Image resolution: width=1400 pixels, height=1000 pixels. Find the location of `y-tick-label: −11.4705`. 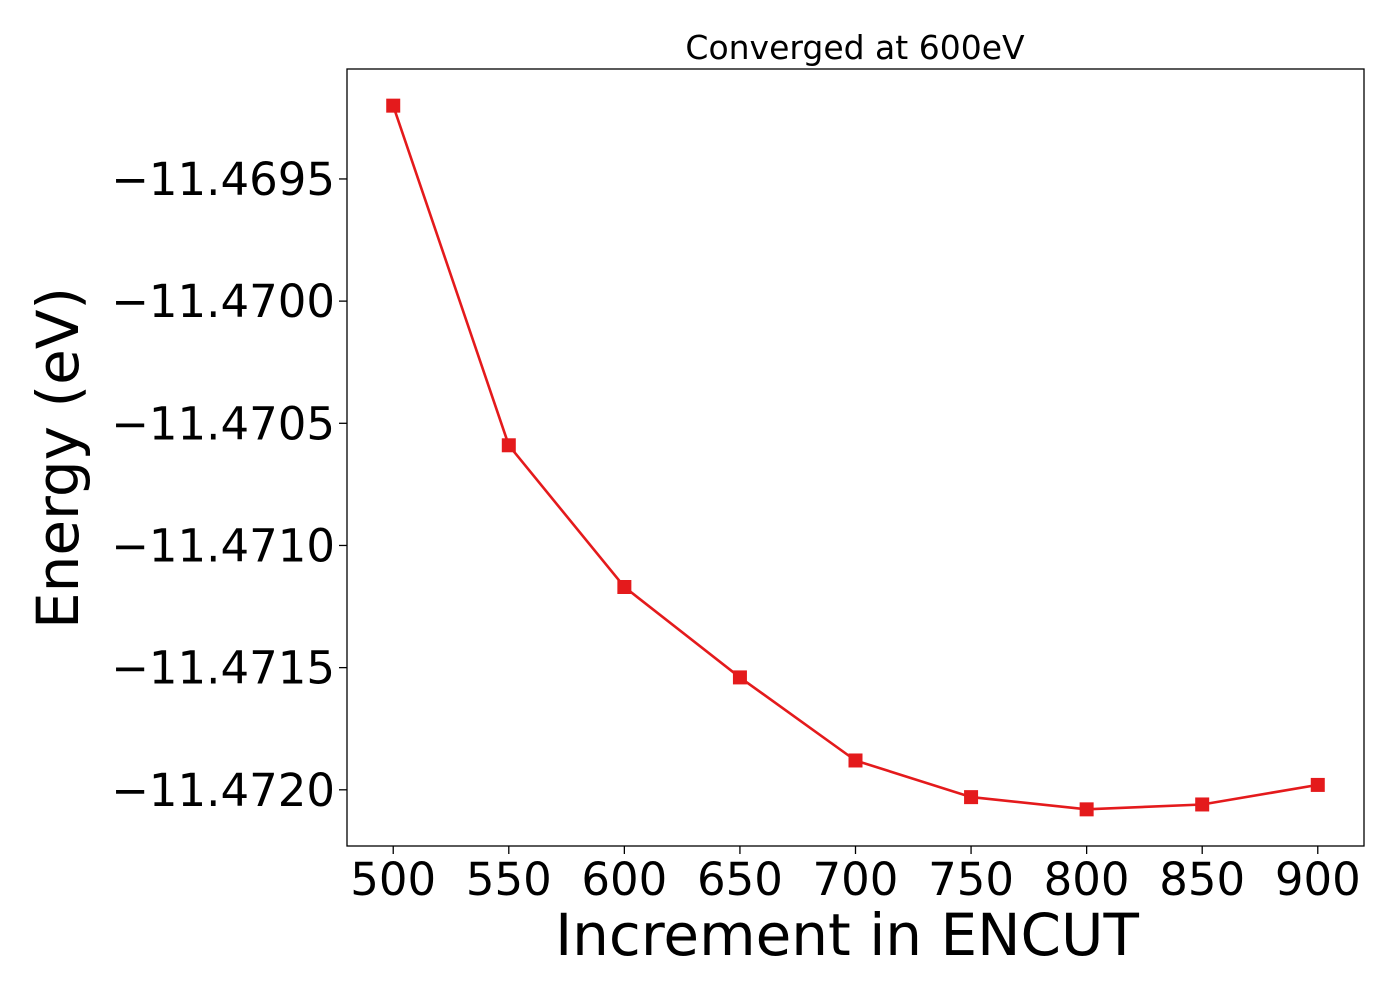

y-tick-label: −11.4705 is located at coordinates (223, 423).